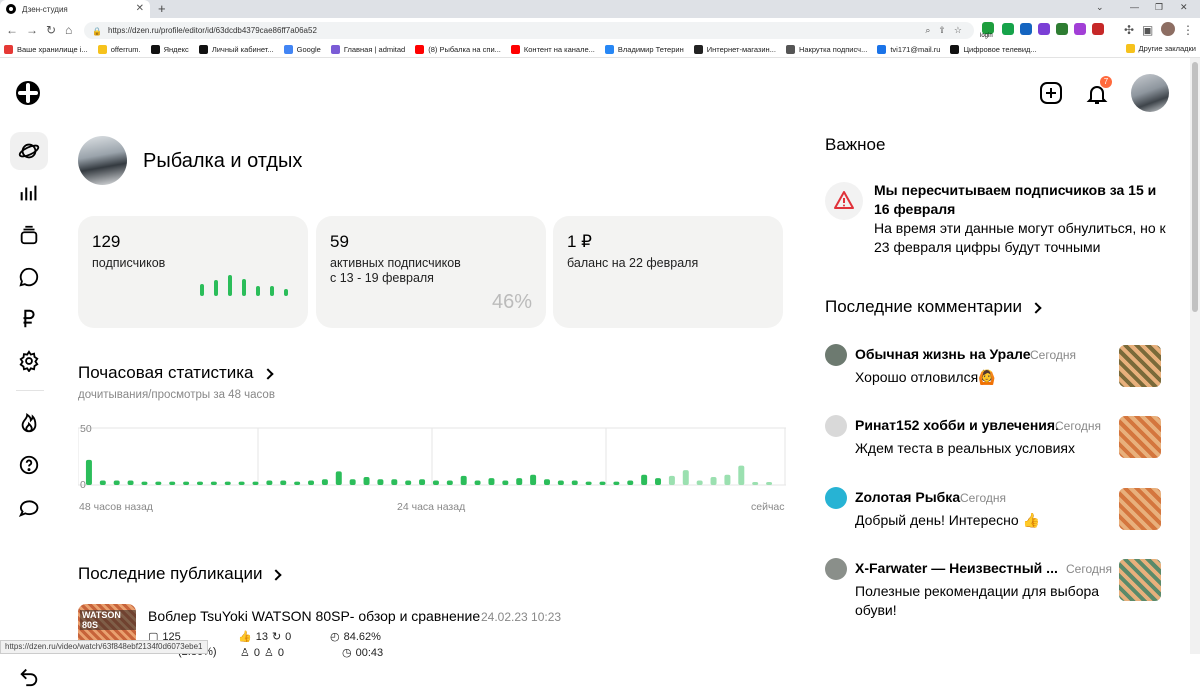 Image resolution: width=1200 pixels, height=695 pixels. What do you see at coordinates (1184, 7) in the screenshot?
I see `window-close-icon: ✕` at bounding box center [1184, 7].